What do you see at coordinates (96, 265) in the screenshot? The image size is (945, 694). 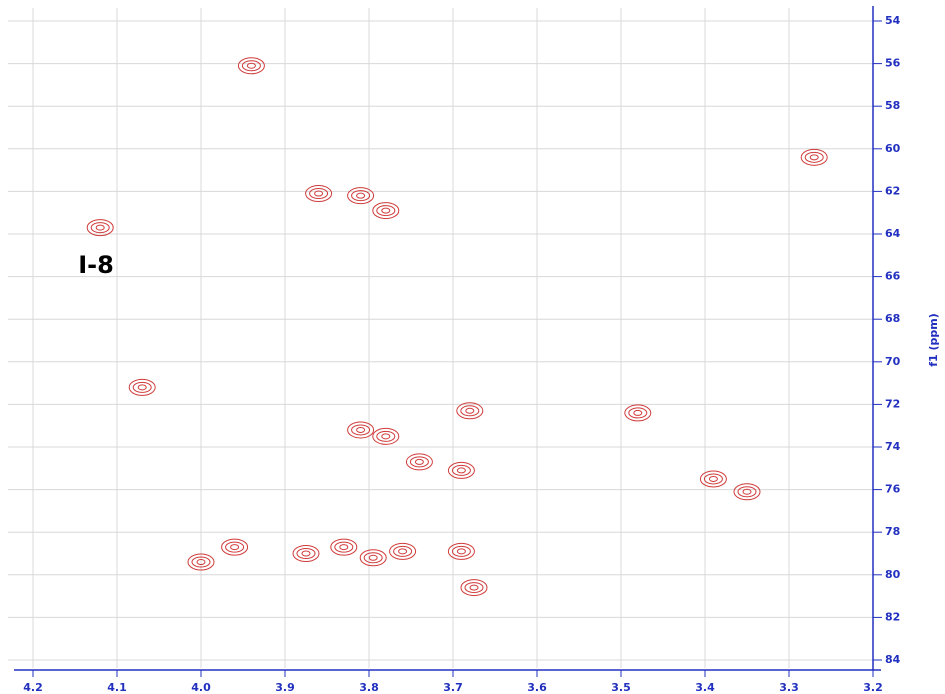 I see `annotation: I-8` at bounding box center [96, 265].